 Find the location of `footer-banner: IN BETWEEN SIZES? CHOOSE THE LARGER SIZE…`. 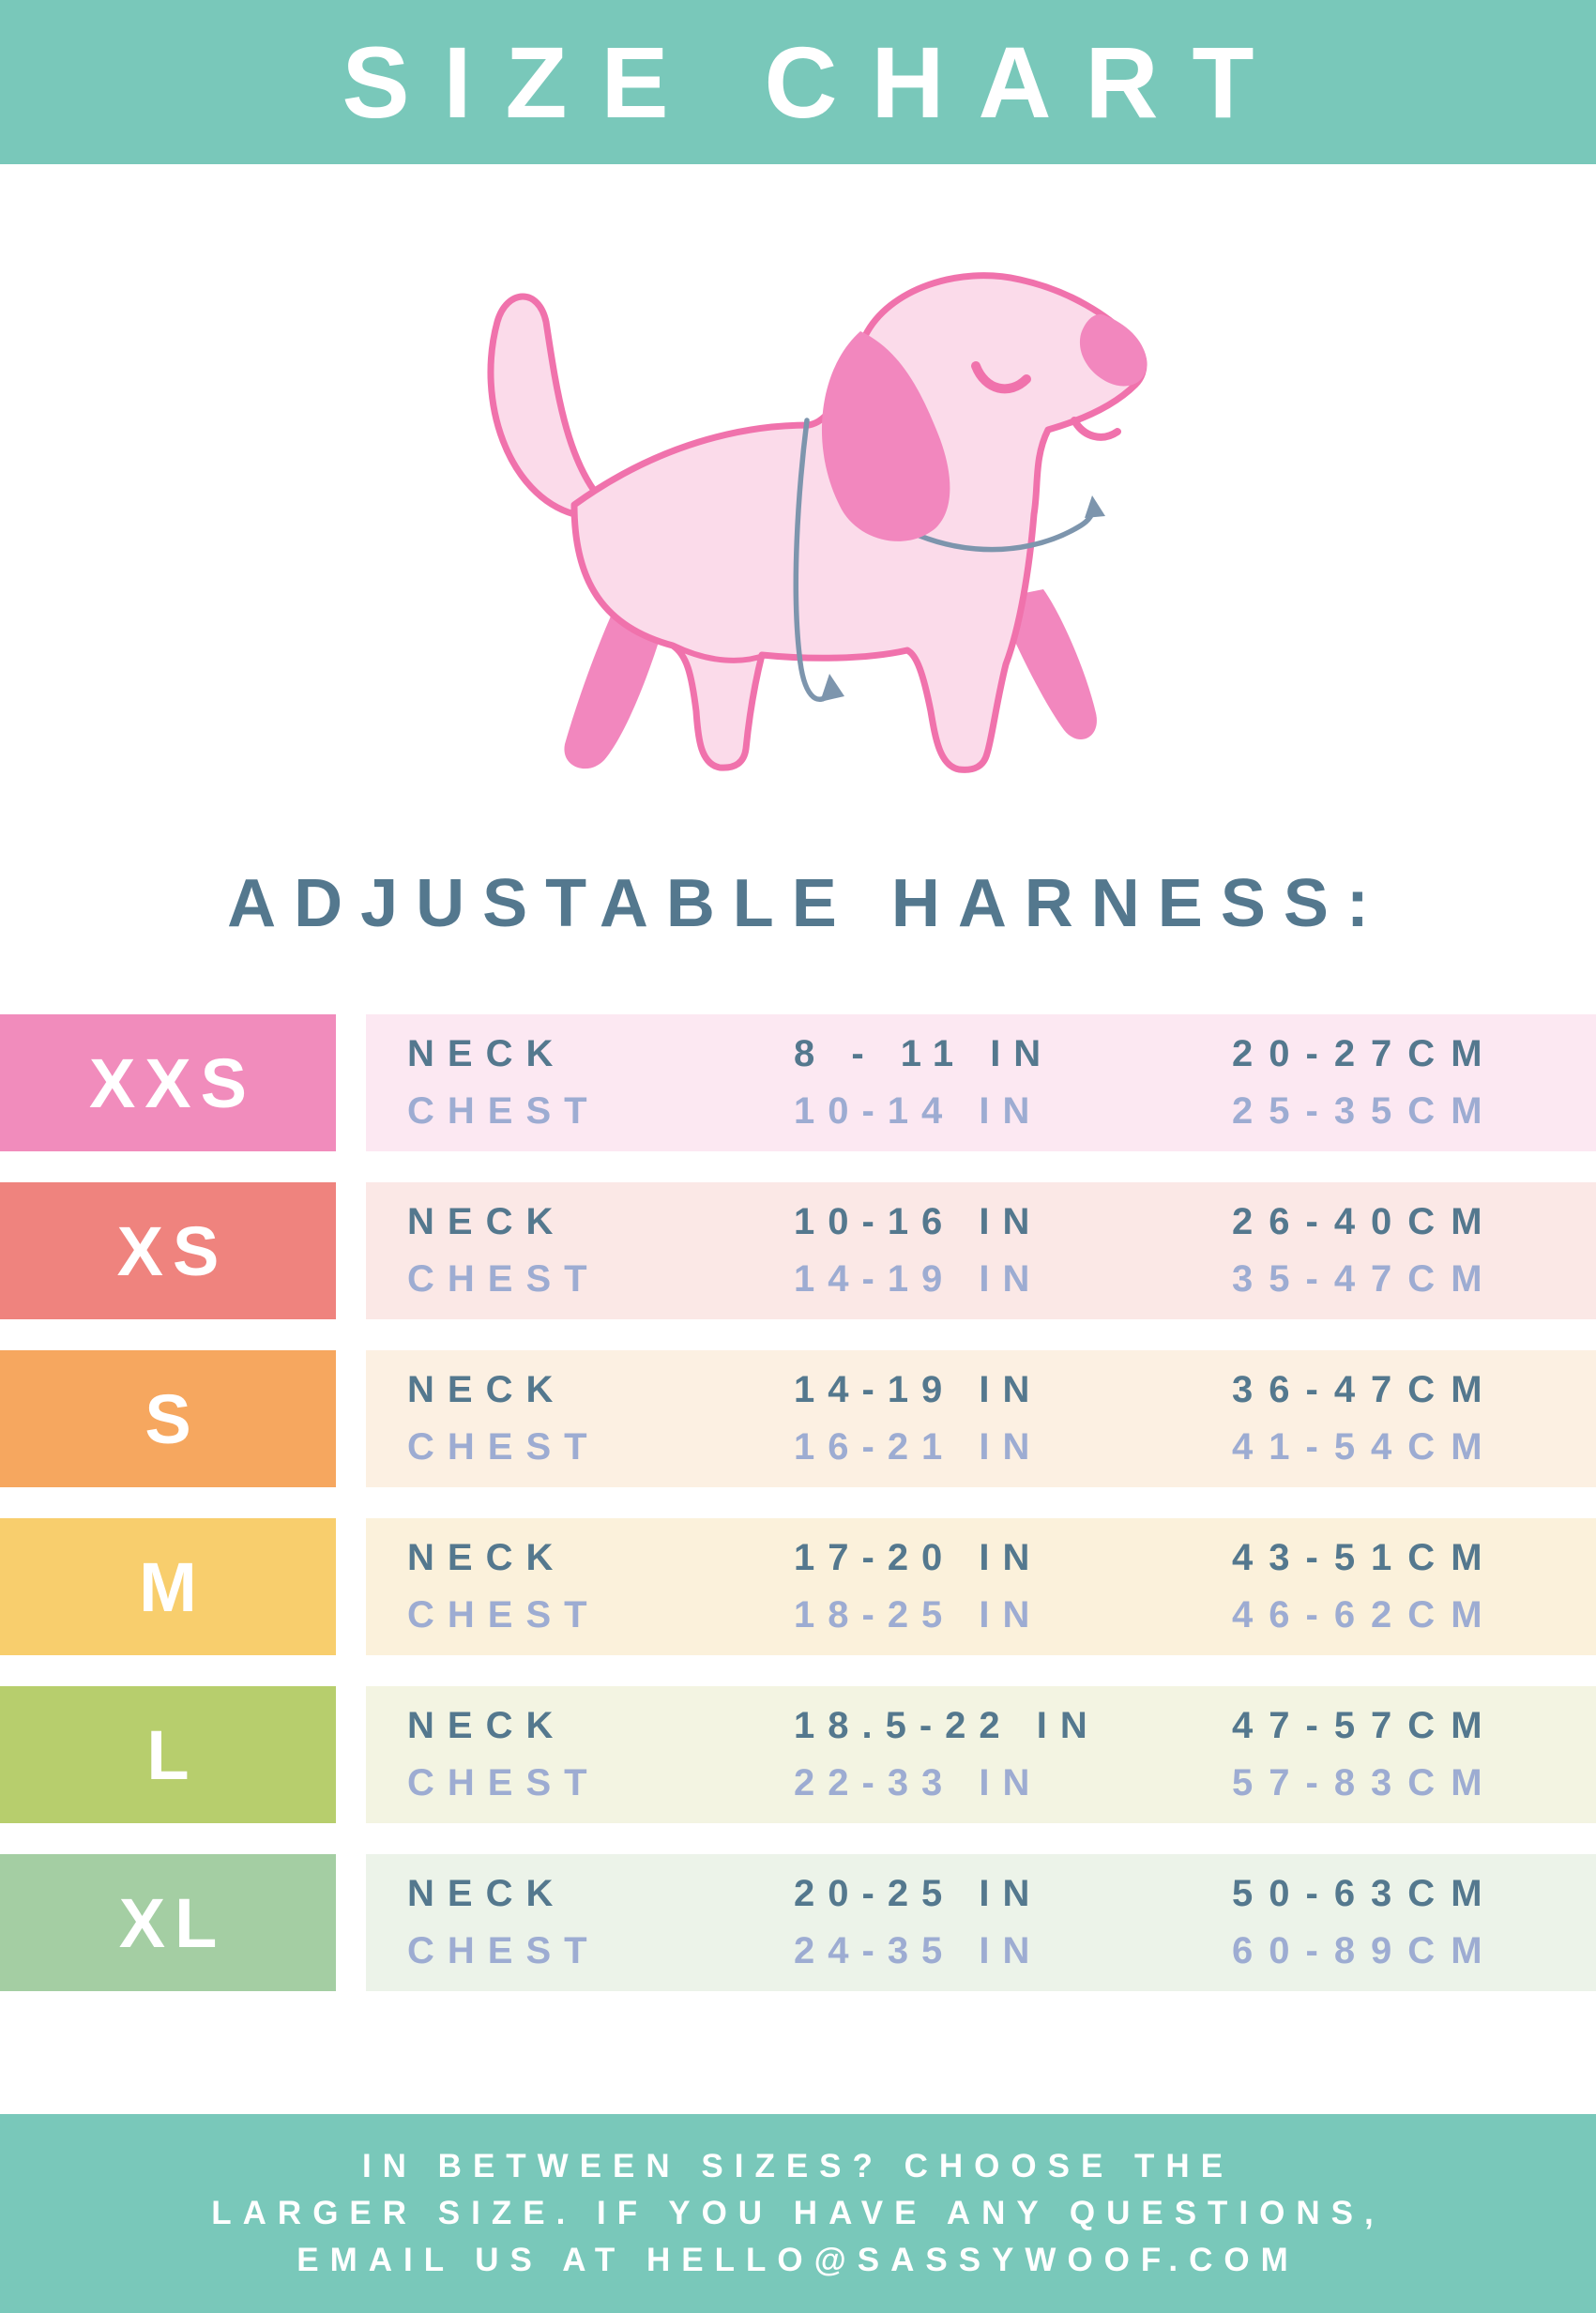

footer-banner: IN BETWEEN SIZES? CHOOSE THE LARGER SIZE… is located at coordinates (798, 2213).